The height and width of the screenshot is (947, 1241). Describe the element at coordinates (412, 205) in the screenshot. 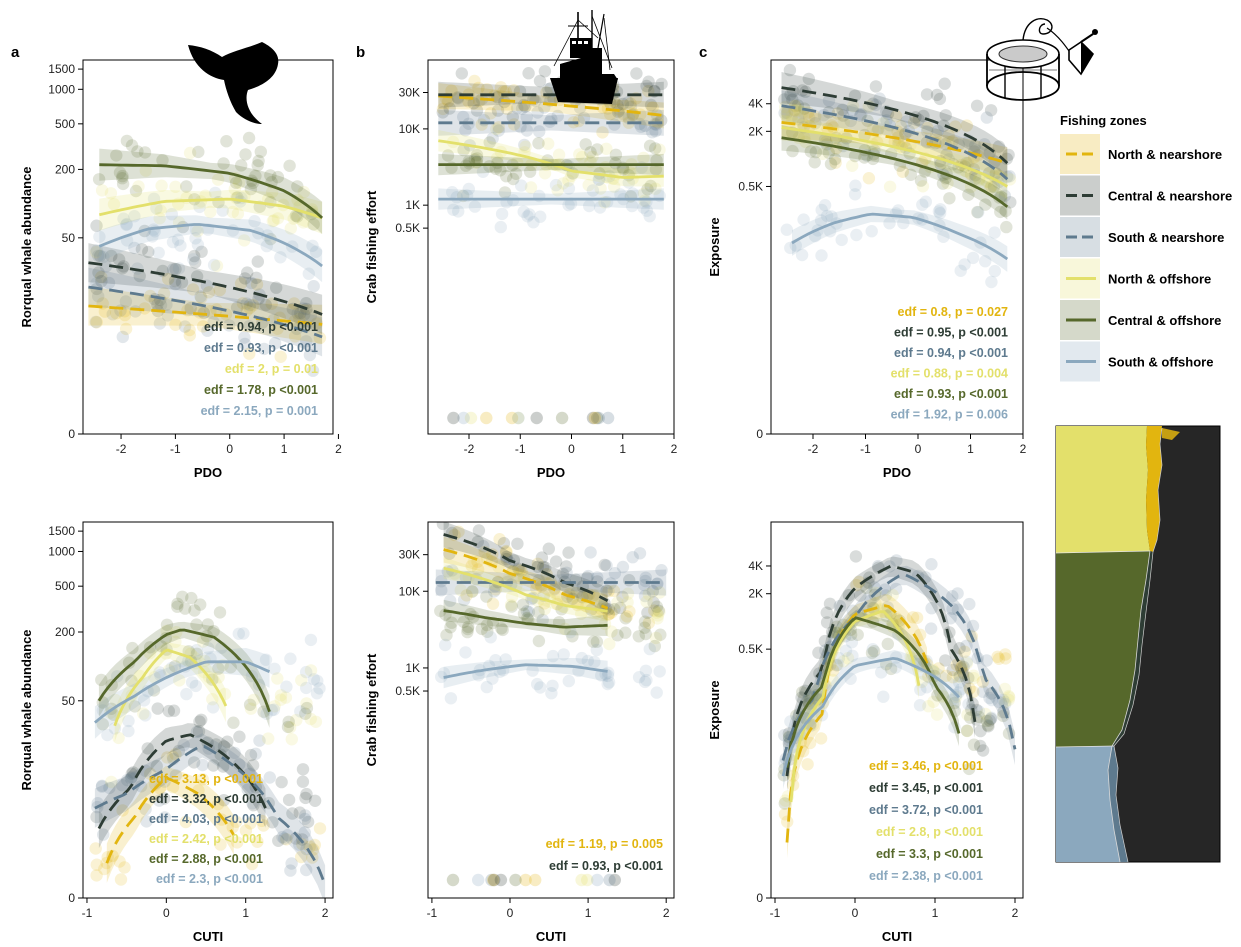

I see `y-tick-label: 1K` at that location.